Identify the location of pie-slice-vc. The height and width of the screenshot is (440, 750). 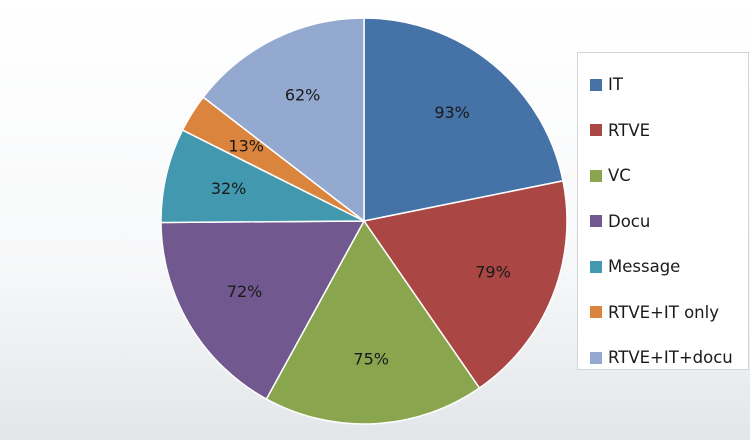
(373, 322).